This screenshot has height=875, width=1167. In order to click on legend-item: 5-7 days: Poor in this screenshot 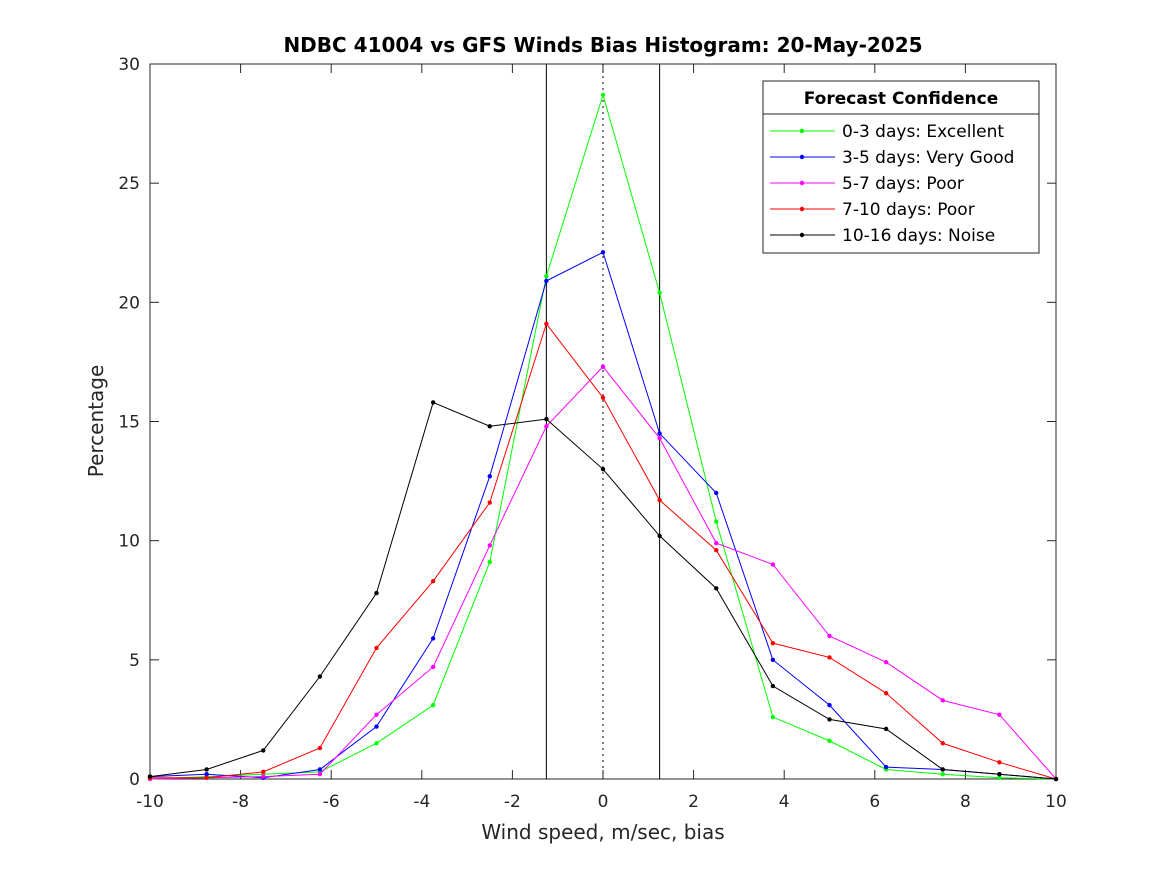, I will do `click(867, 184)`.